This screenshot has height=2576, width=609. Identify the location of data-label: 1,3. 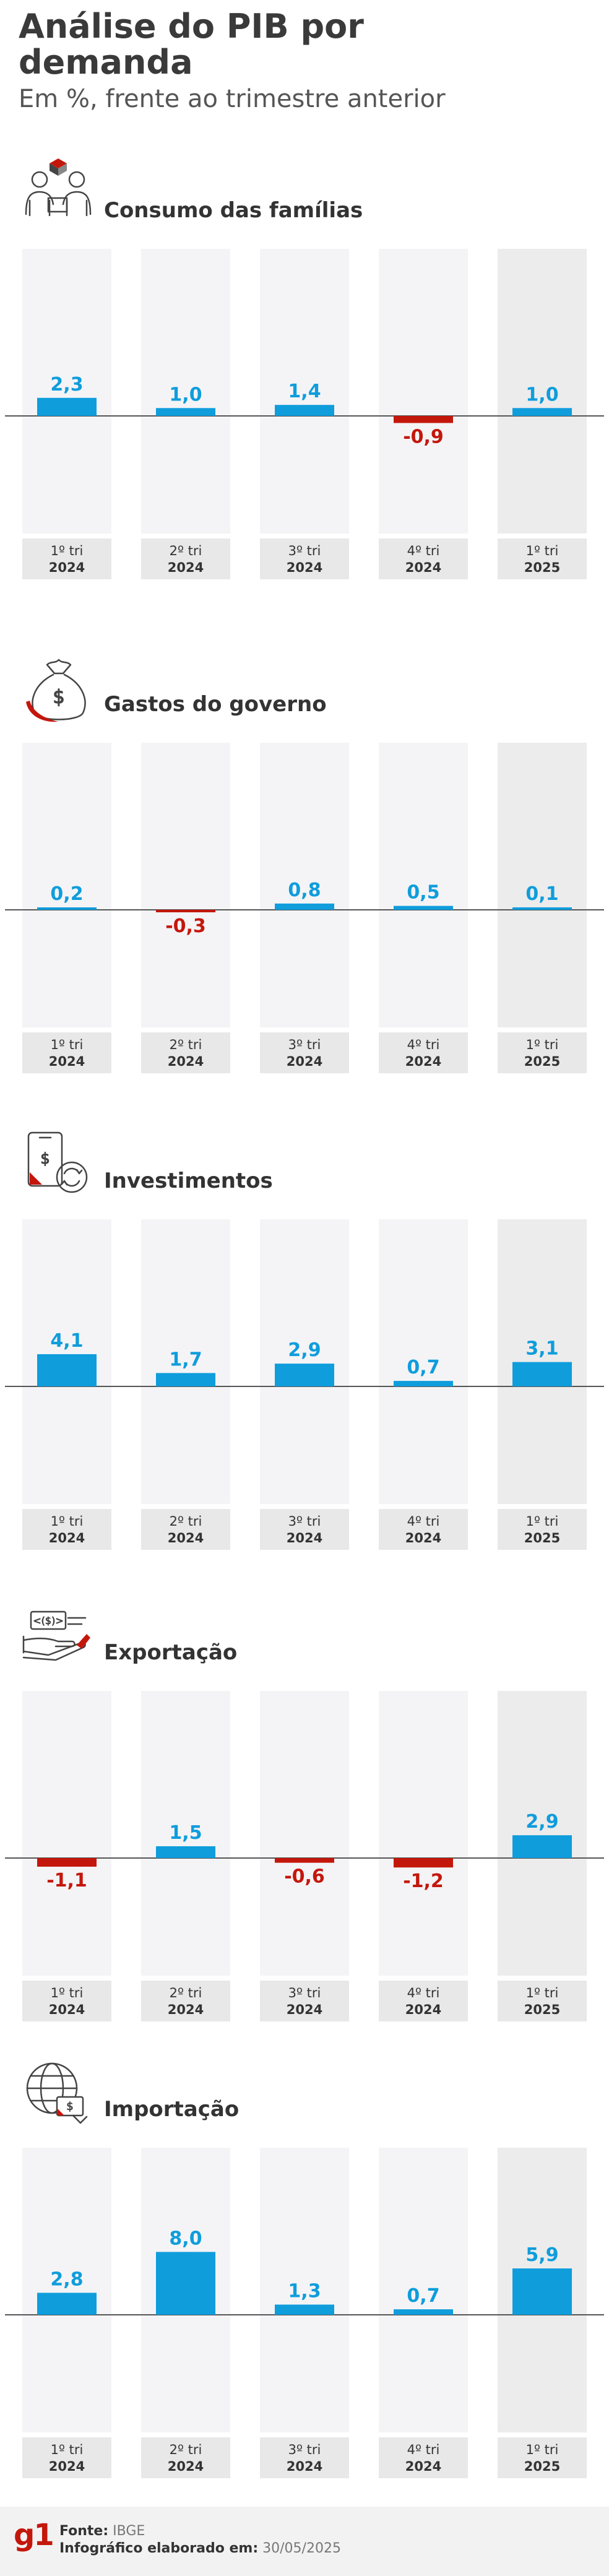
(304, 2291).